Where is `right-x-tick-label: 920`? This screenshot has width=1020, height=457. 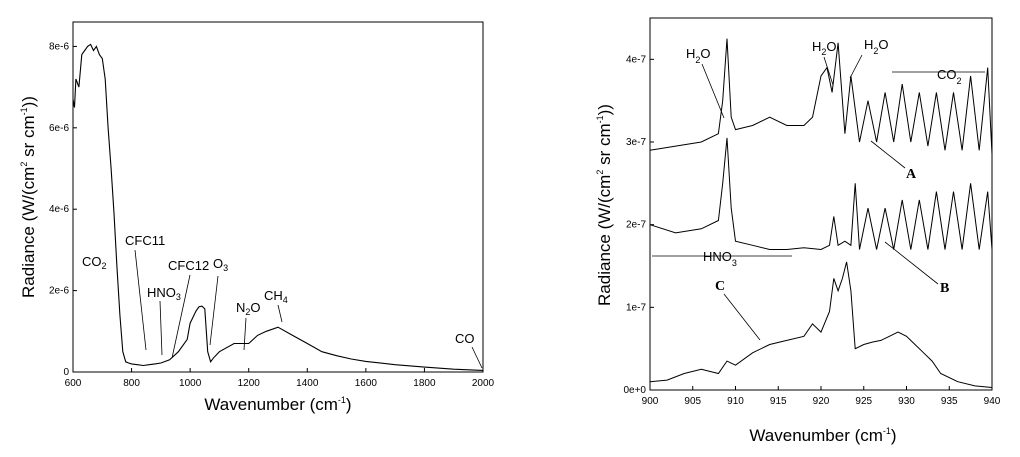
right-x-tick-label: 920 is located at coordinates (821, 401).